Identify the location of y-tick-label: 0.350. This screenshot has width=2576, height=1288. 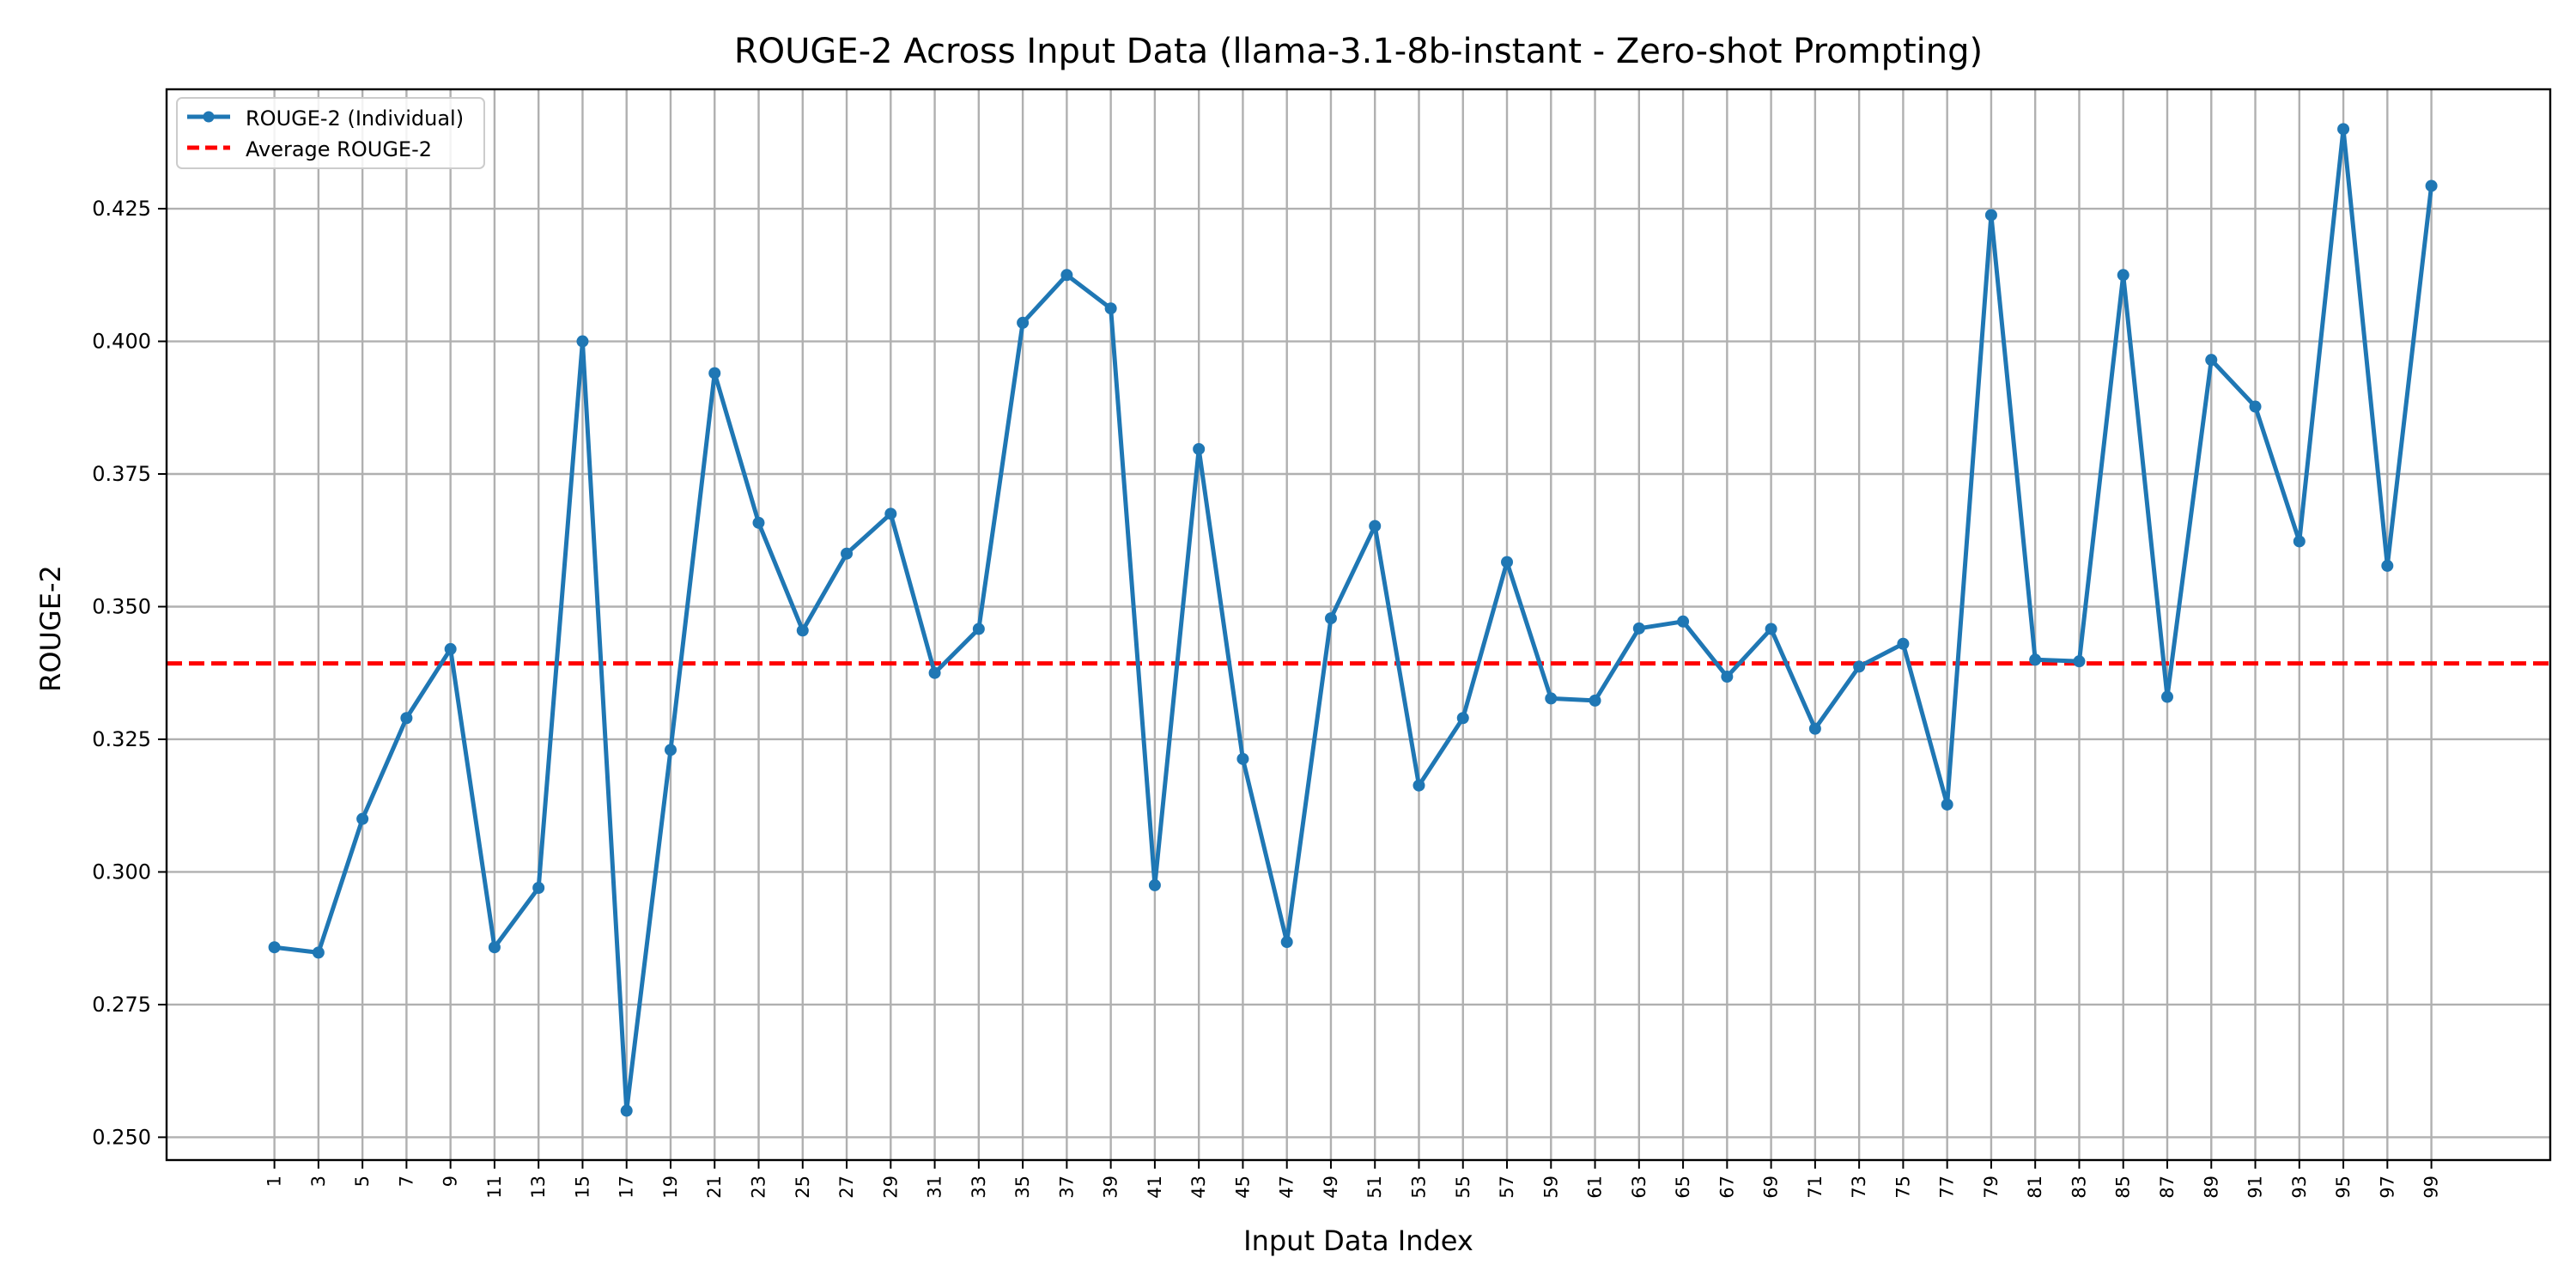
(122, 606).